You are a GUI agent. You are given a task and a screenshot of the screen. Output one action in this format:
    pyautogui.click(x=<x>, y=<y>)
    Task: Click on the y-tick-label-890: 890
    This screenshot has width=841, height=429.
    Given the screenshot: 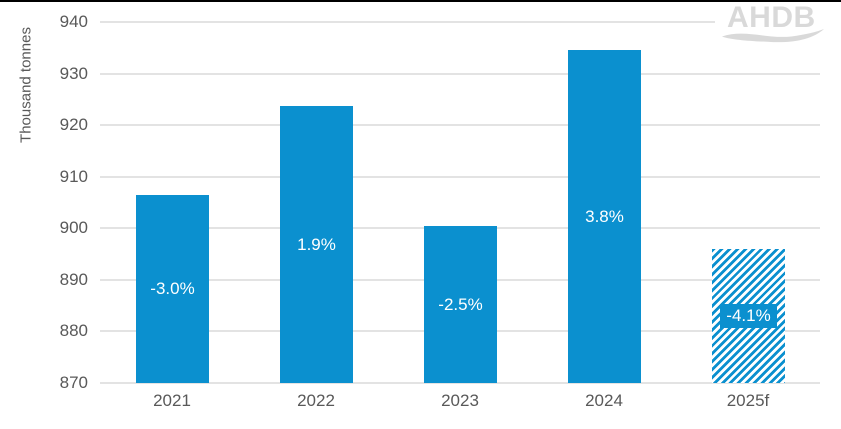 What is the action you would take?
    pyautogui.click(x=73, y=279)
    